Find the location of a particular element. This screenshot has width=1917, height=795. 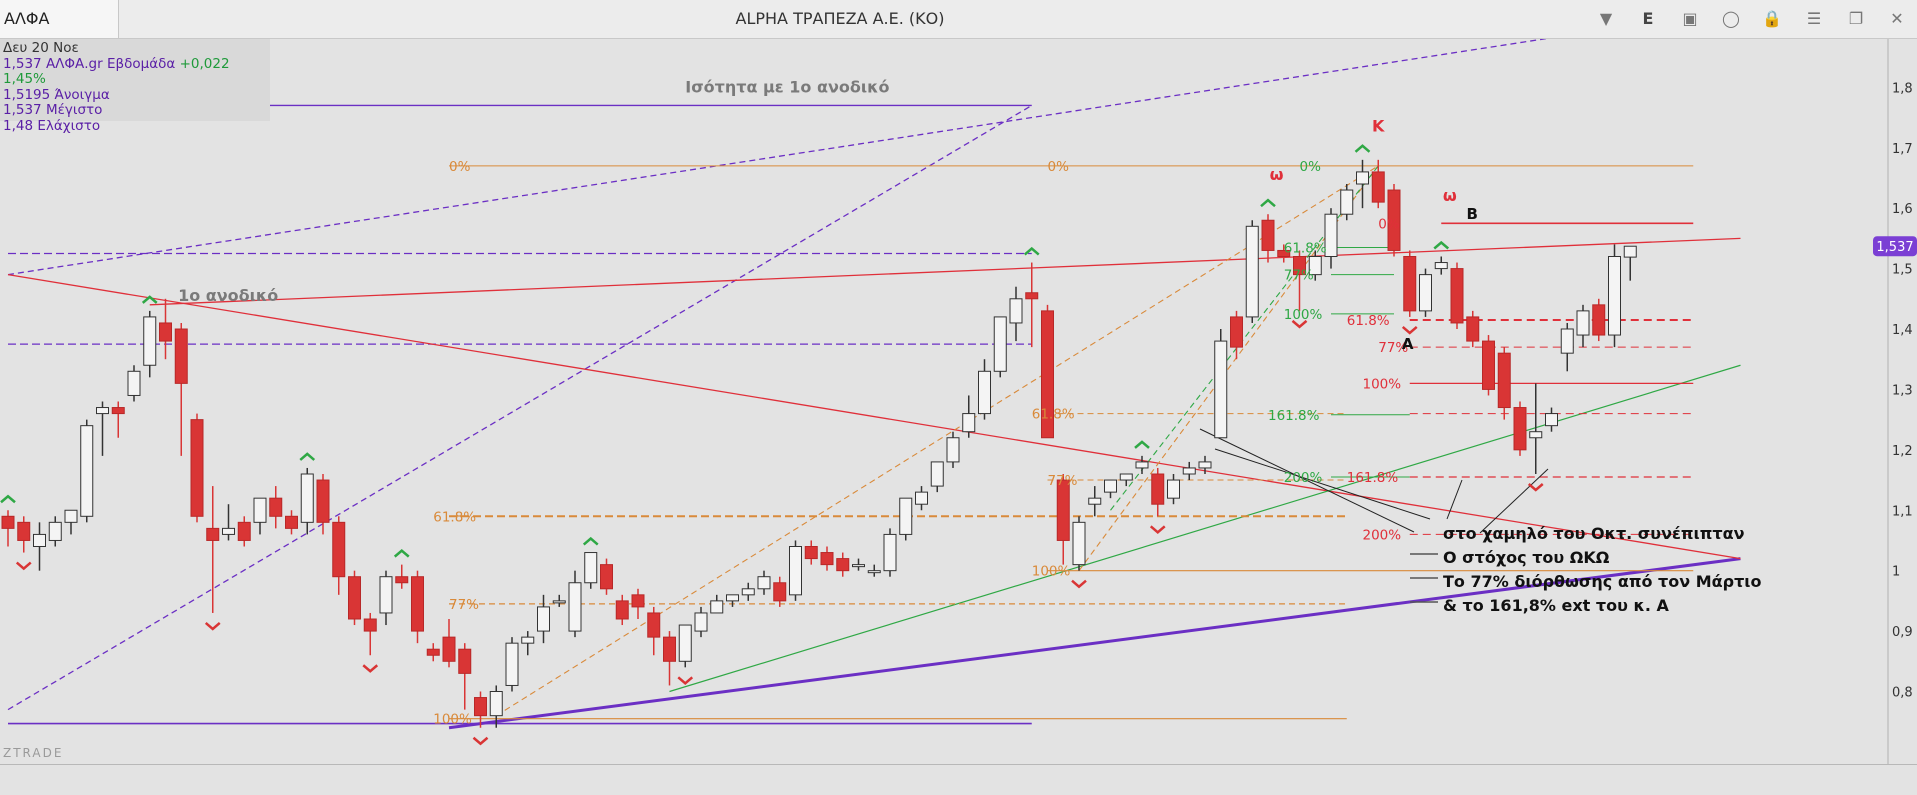

menu-icon: ☰ is located at coordinates (1814, 18).